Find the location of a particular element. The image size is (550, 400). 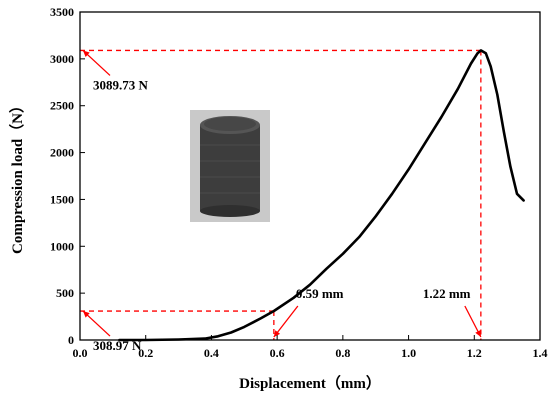

x-tick-label: 0.8 is located at coordinates (342, 353).